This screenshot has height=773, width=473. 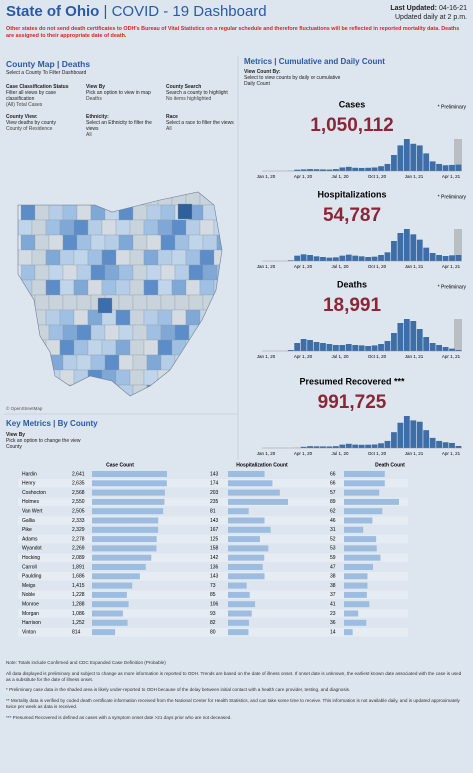 I want to click on county-highlight, so click(x=185, y=211).